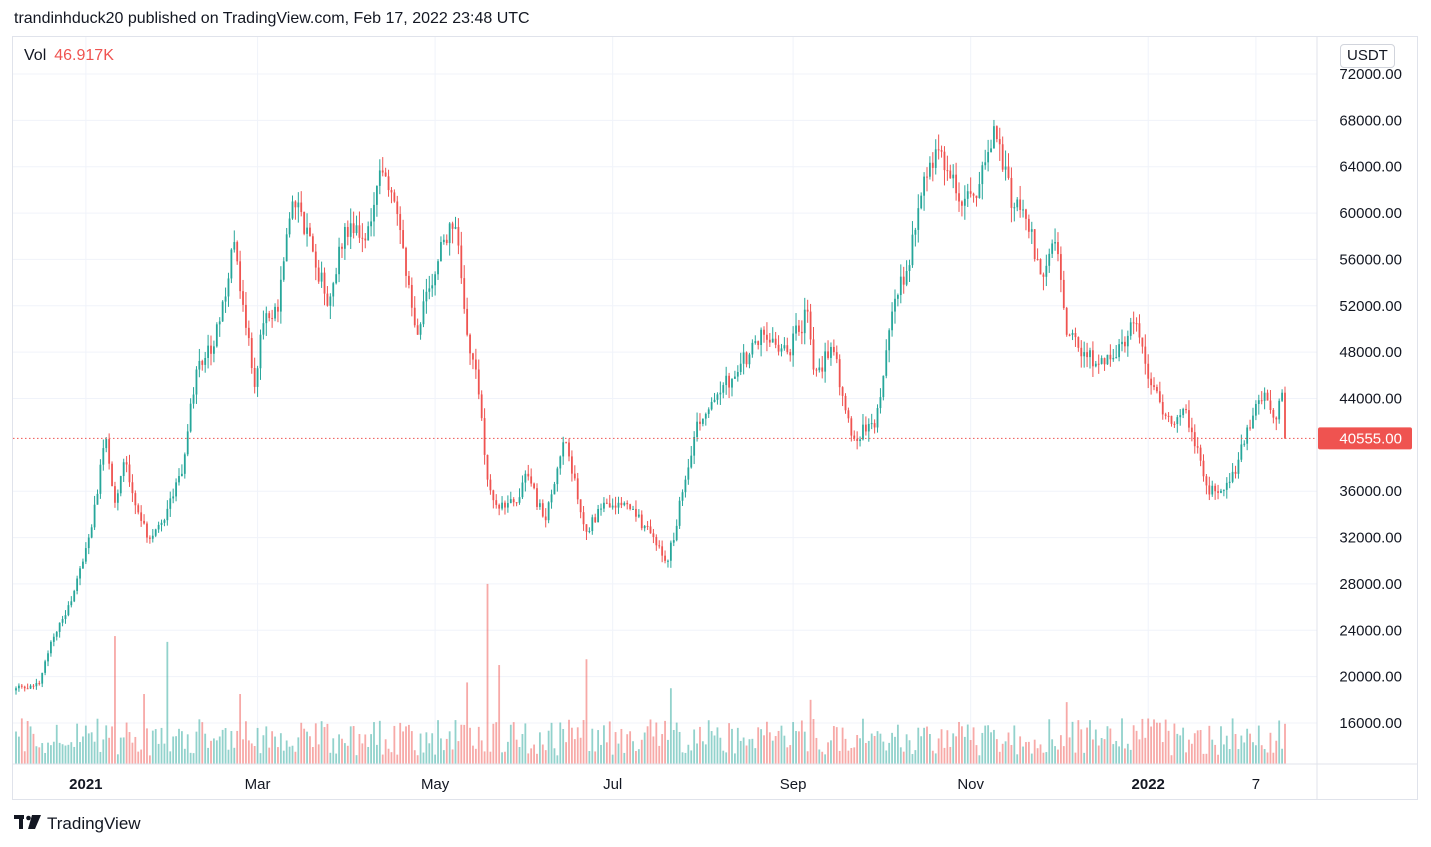 The image size is (1431, 847). I want to click on footer-brand: TradingView, so click(77, 824).